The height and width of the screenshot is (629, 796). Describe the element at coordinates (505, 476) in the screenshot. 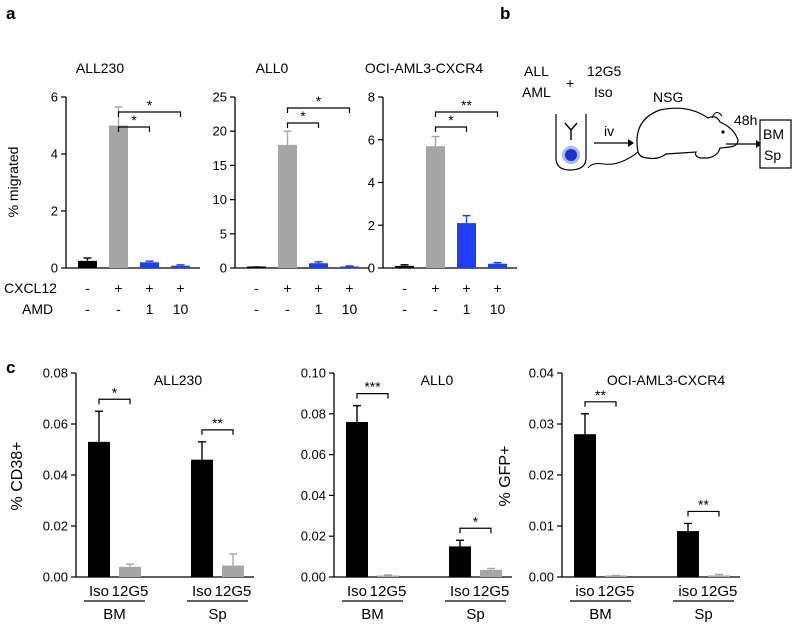

I see `y-axis-title: % GFP+` at that location.